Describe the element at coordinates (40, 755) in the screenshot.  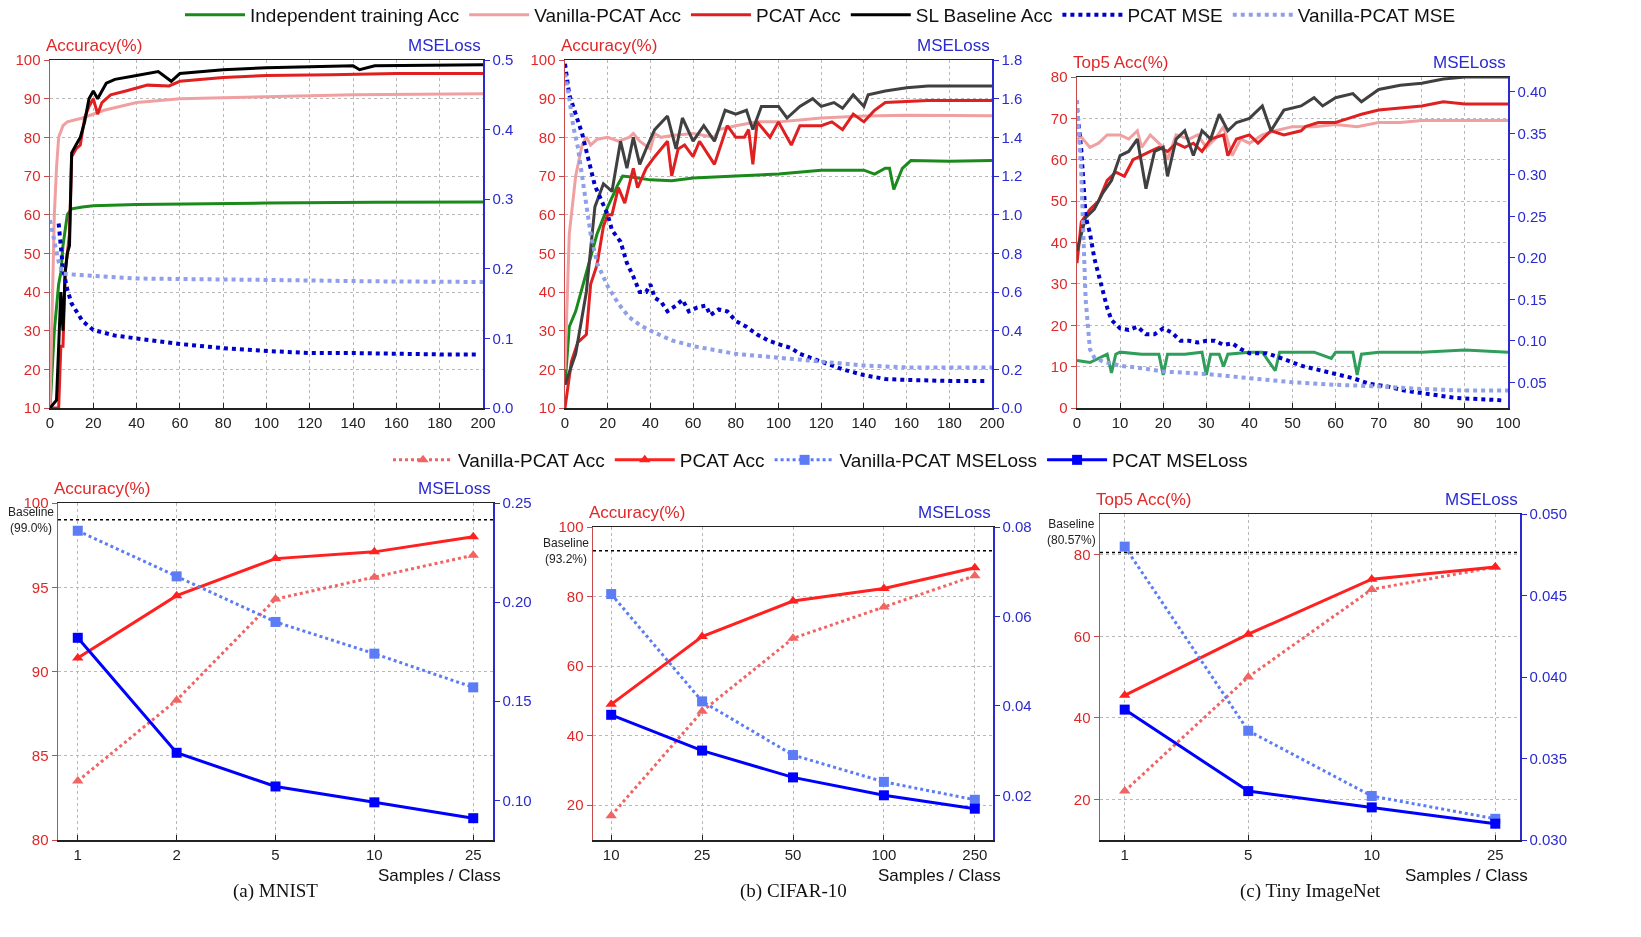
I see `y-tick-label: 85` at that location.